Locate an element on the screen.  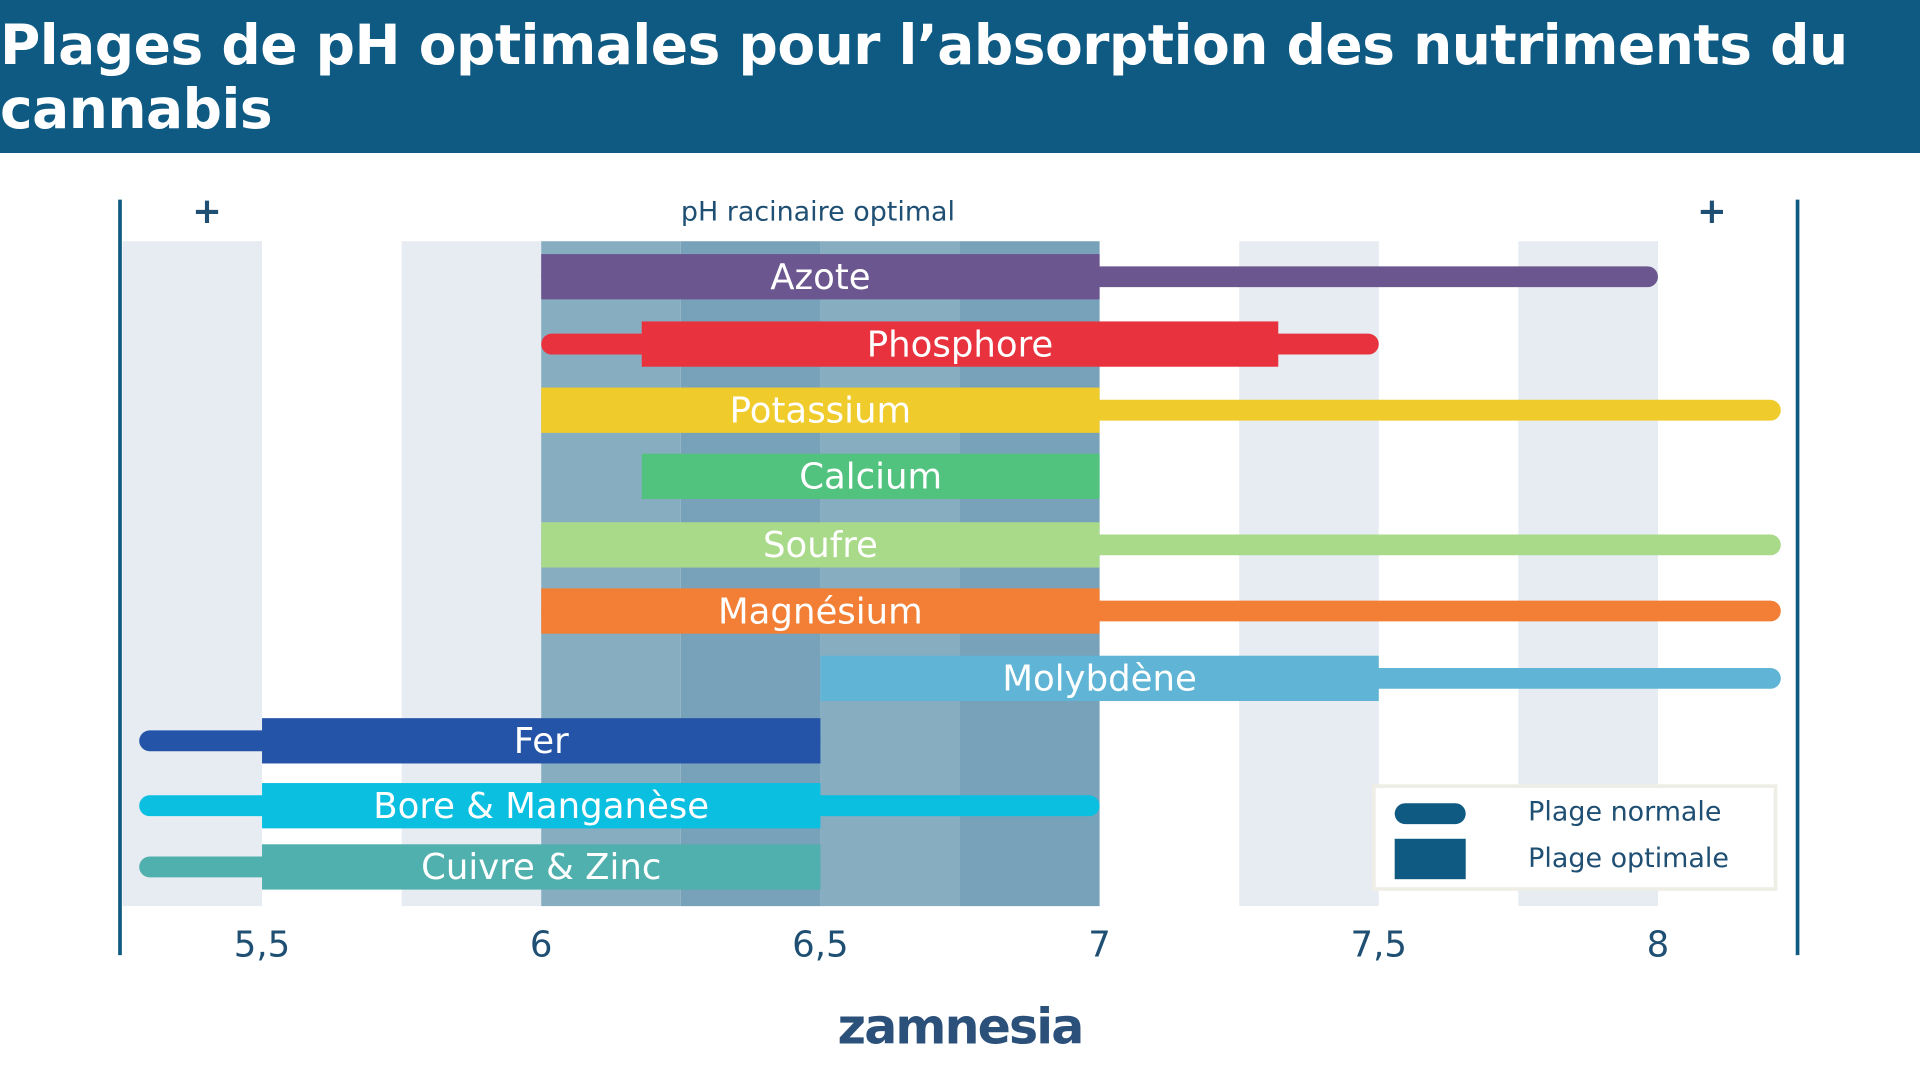
bar-group-molybd-ne: Molybdène is located at coordinates (1300, 678).